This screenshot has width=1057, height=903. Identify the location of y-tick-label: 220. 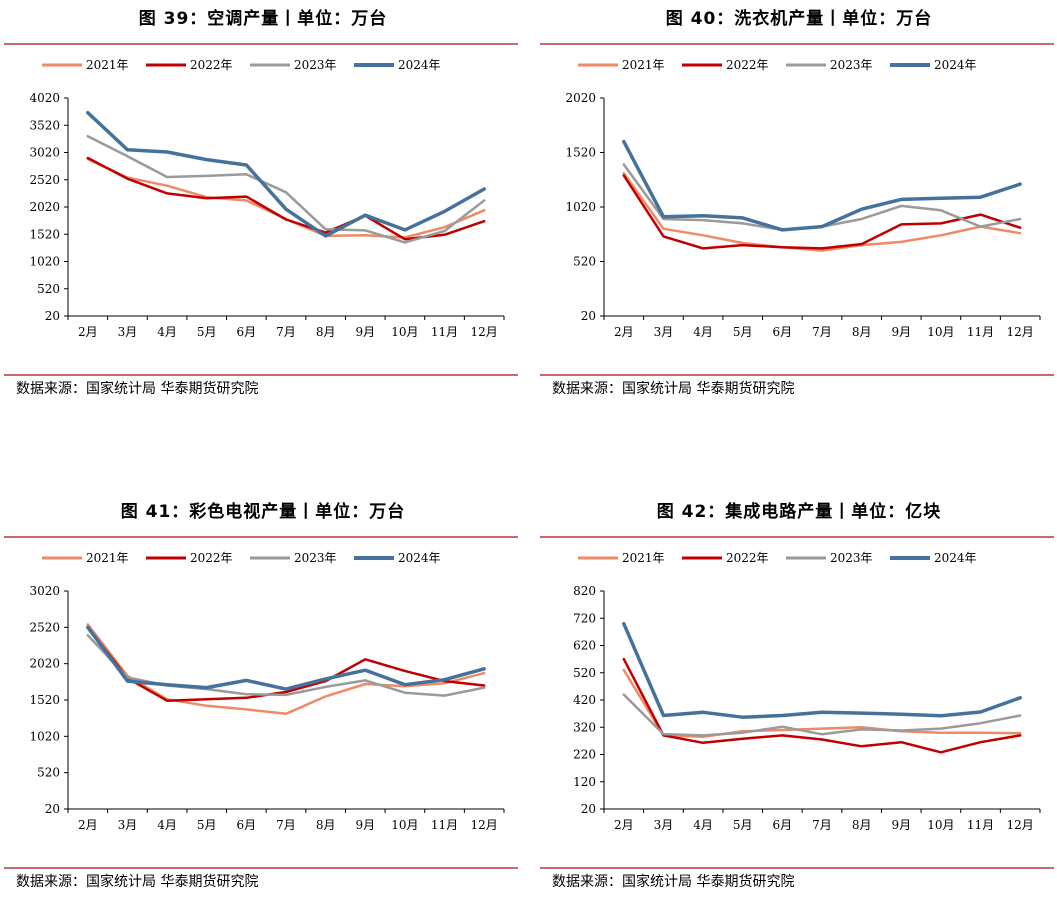
(584, 755).